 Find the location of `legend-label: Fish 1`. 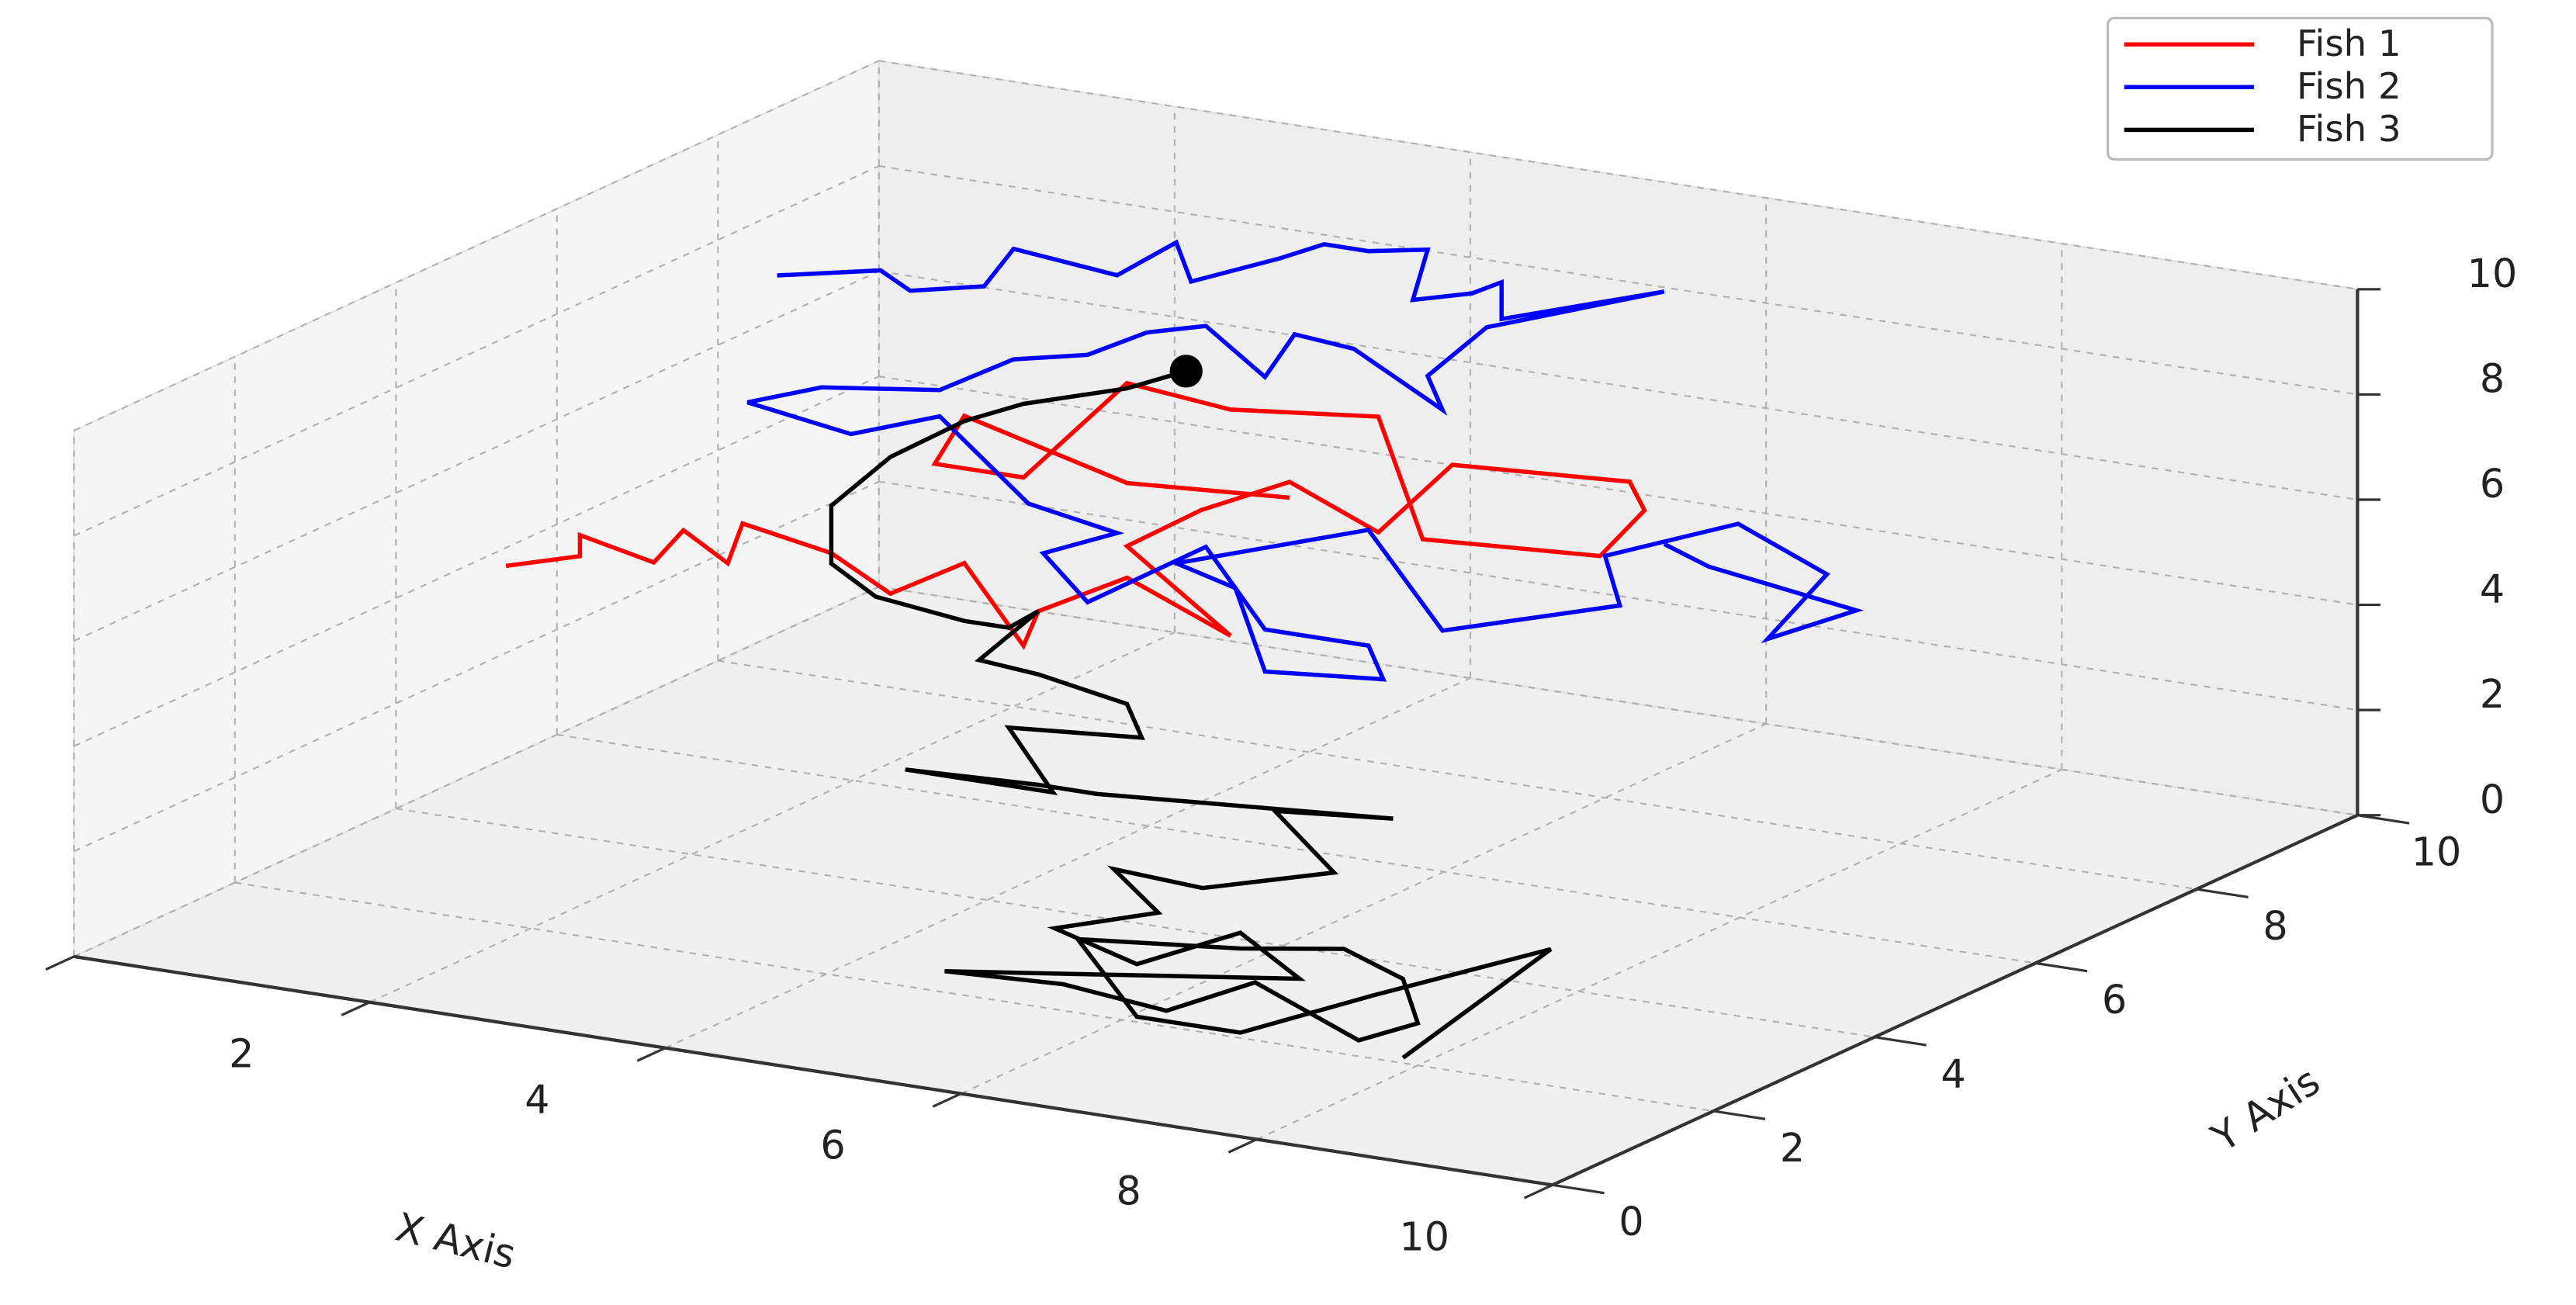

legend-label: Fish 1 is located at coordinates (2349, 43).